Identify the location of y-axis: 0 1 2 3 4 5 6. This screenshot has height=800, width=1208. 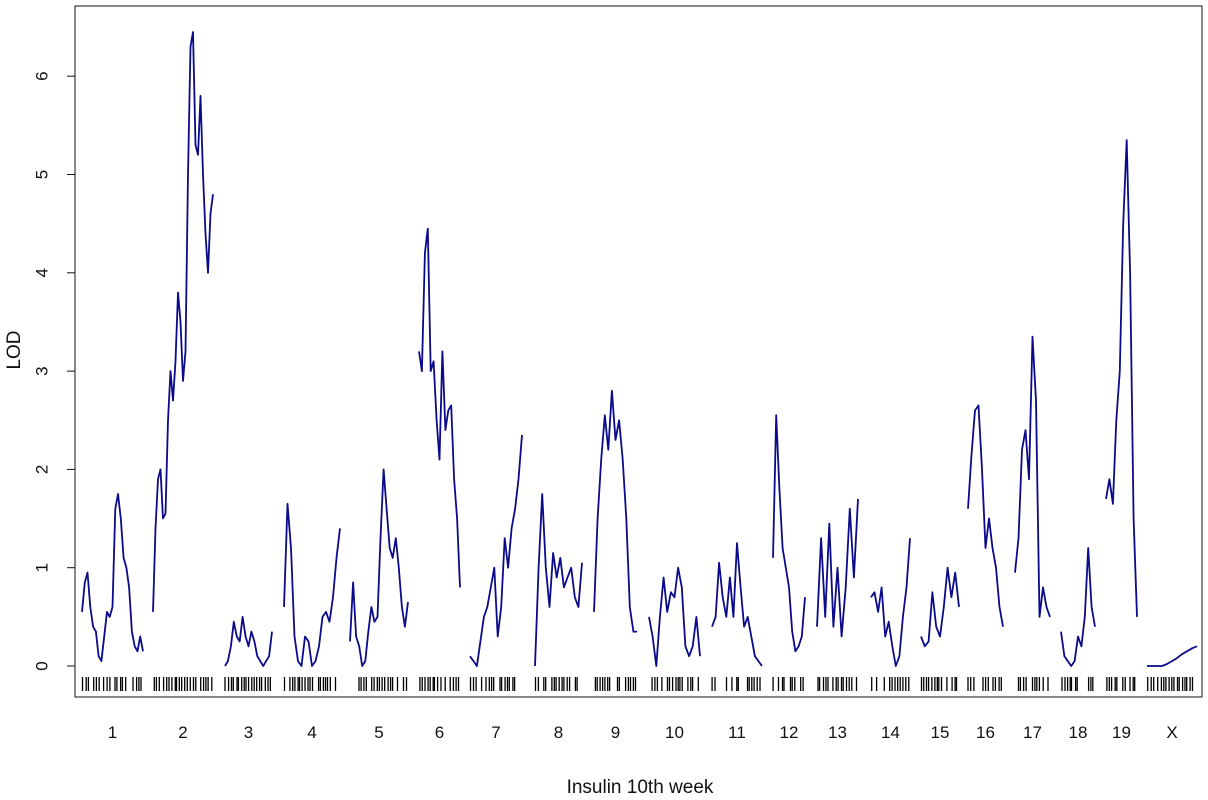
(54, 371).